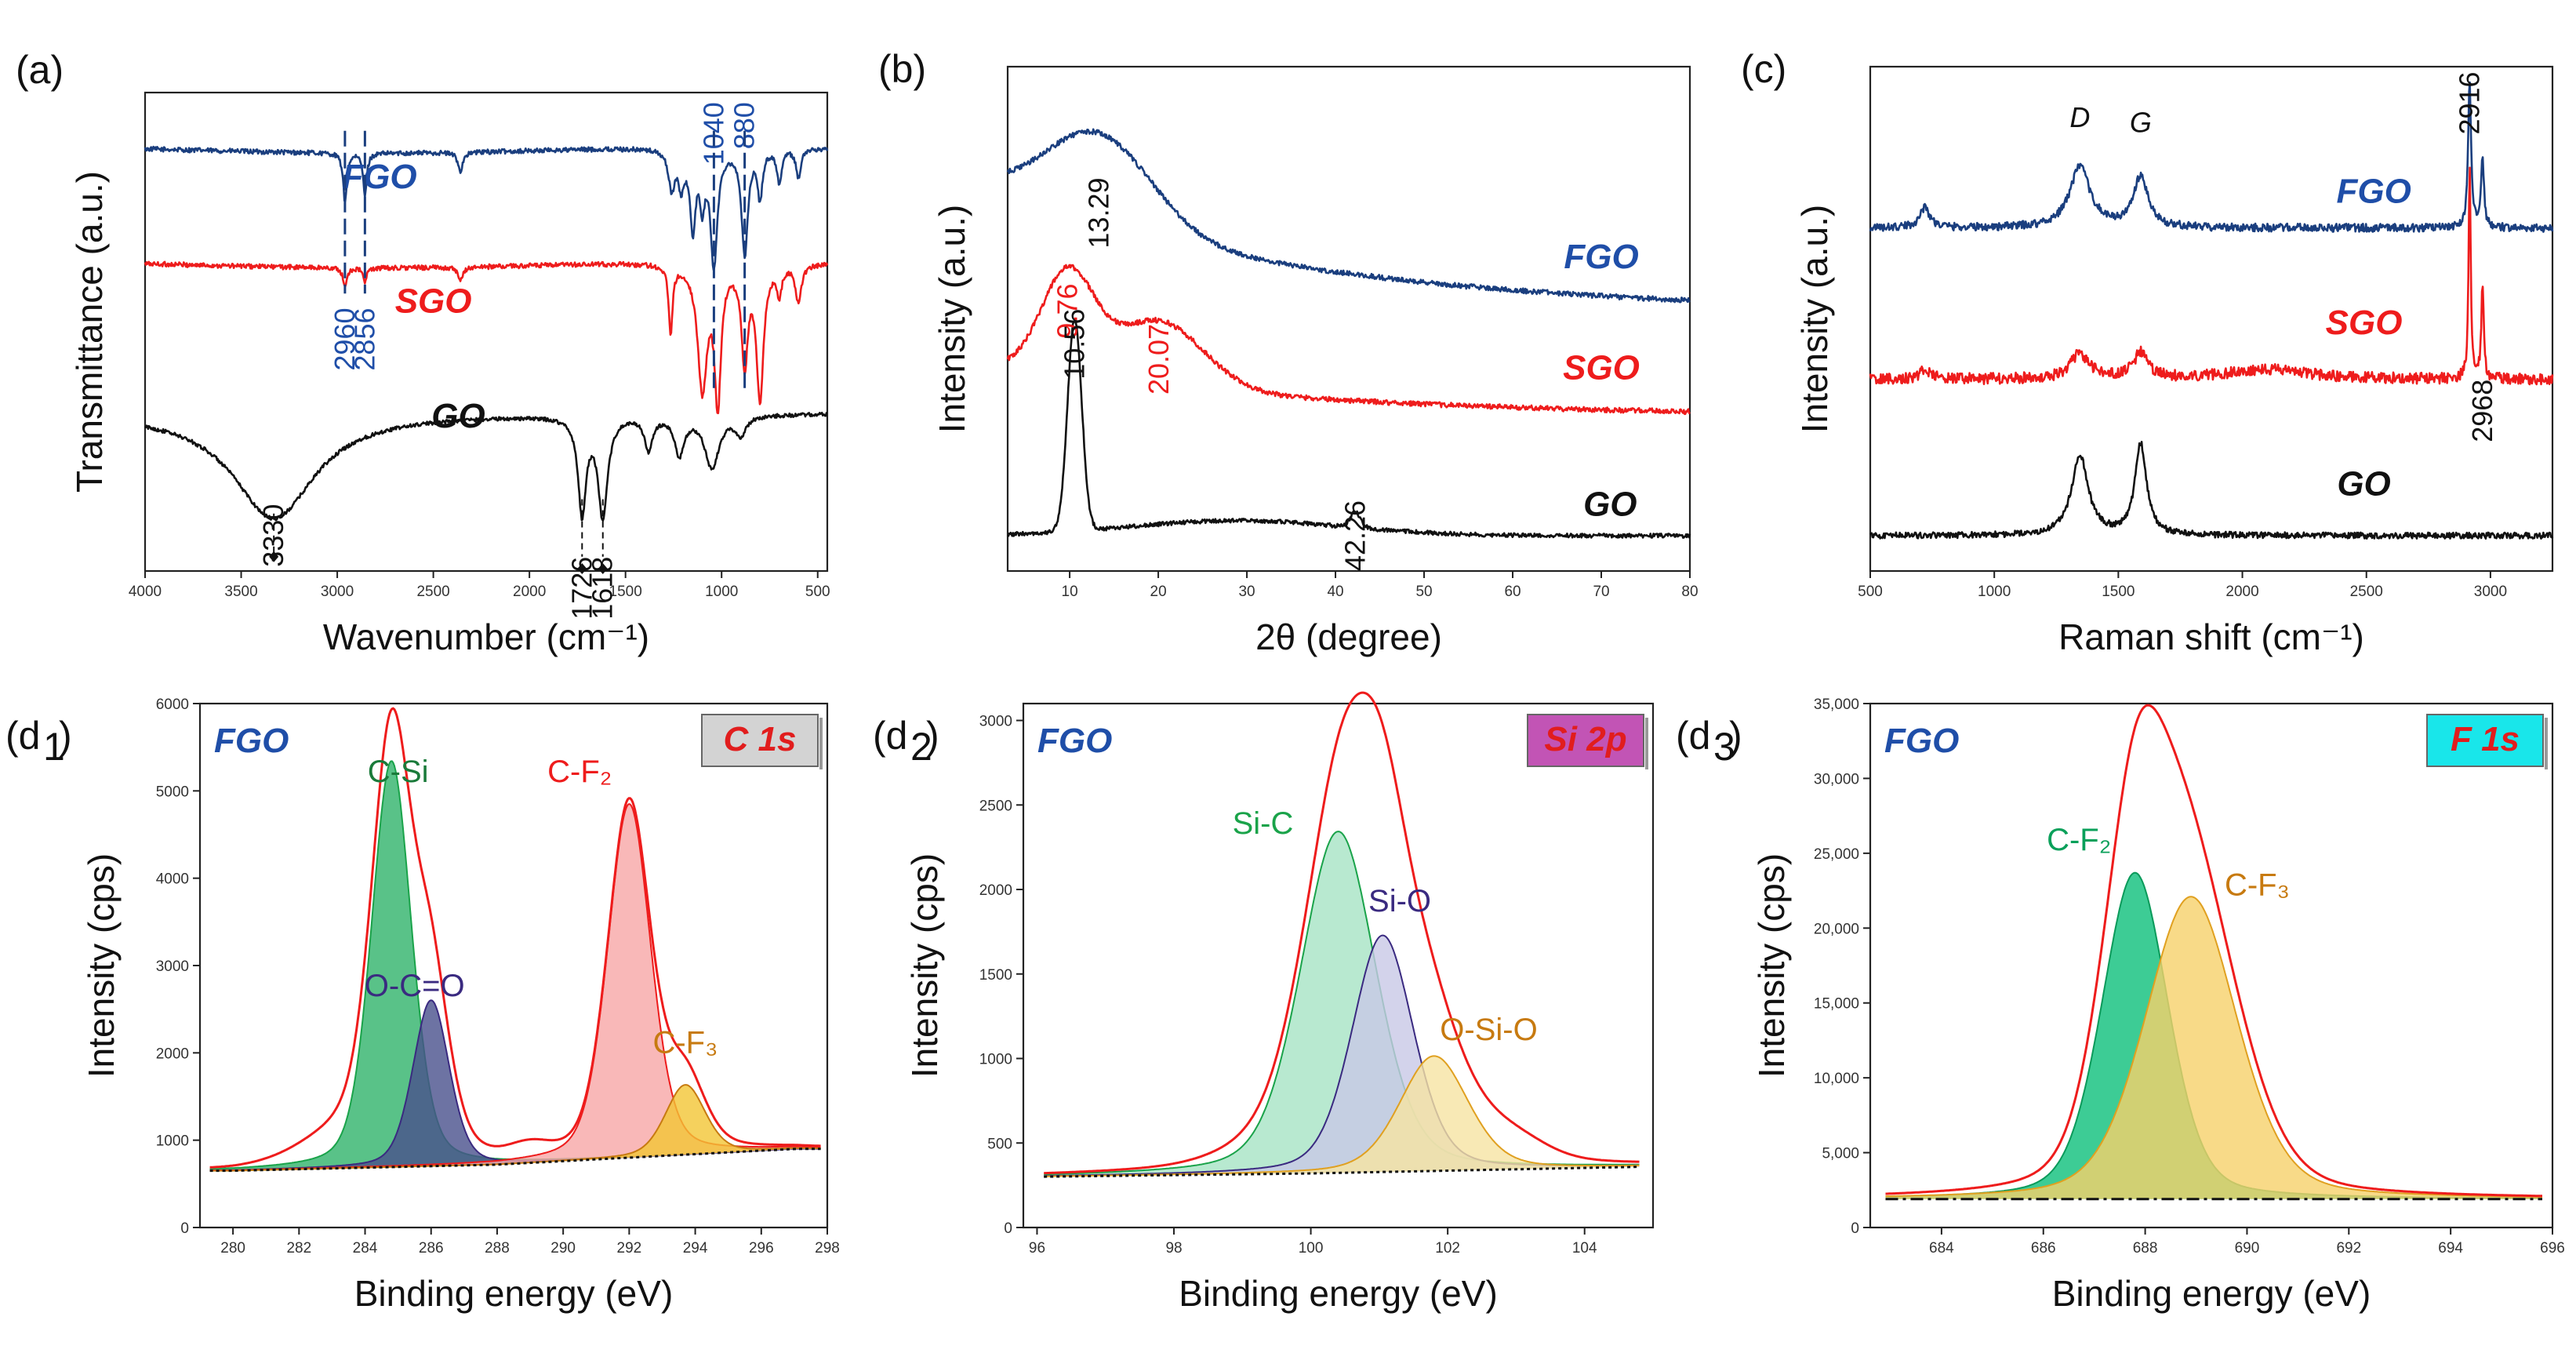 Image resolution: width=2576 pixels, height=1353 pixels. I want to click on x-axis-title: Wavenumber (cm⁻¹), so click(486, 636).